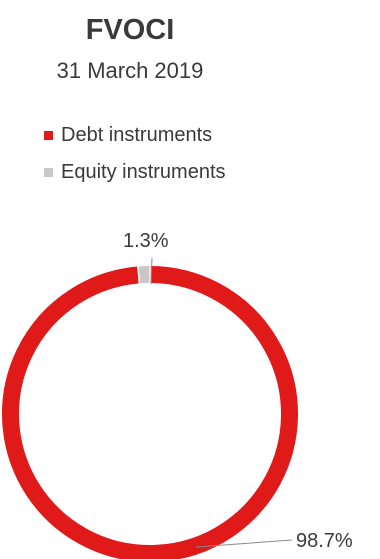 This screenshot has width=380, height=559. What do you see at coordinates (324, 541) in the screenshot?
I see `data-label-debt: 98.7%` at bounding box center [324, 541].